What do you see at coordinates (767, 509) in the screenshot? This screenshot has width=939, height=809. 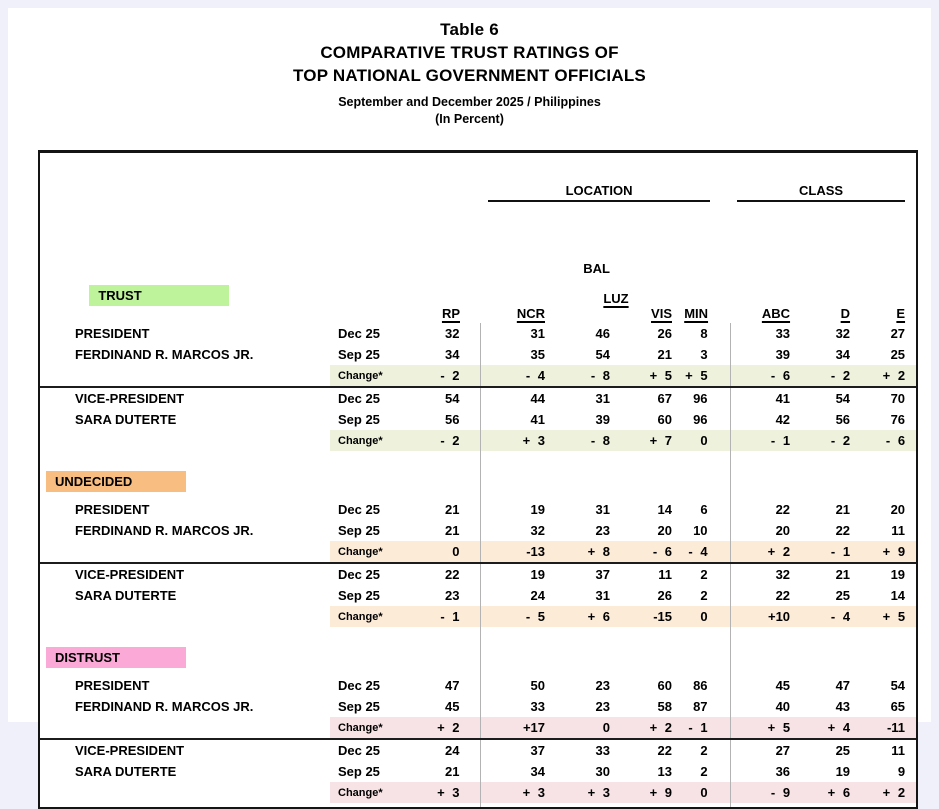 I see `value-cell: 22` at bounding box center [767, 509].